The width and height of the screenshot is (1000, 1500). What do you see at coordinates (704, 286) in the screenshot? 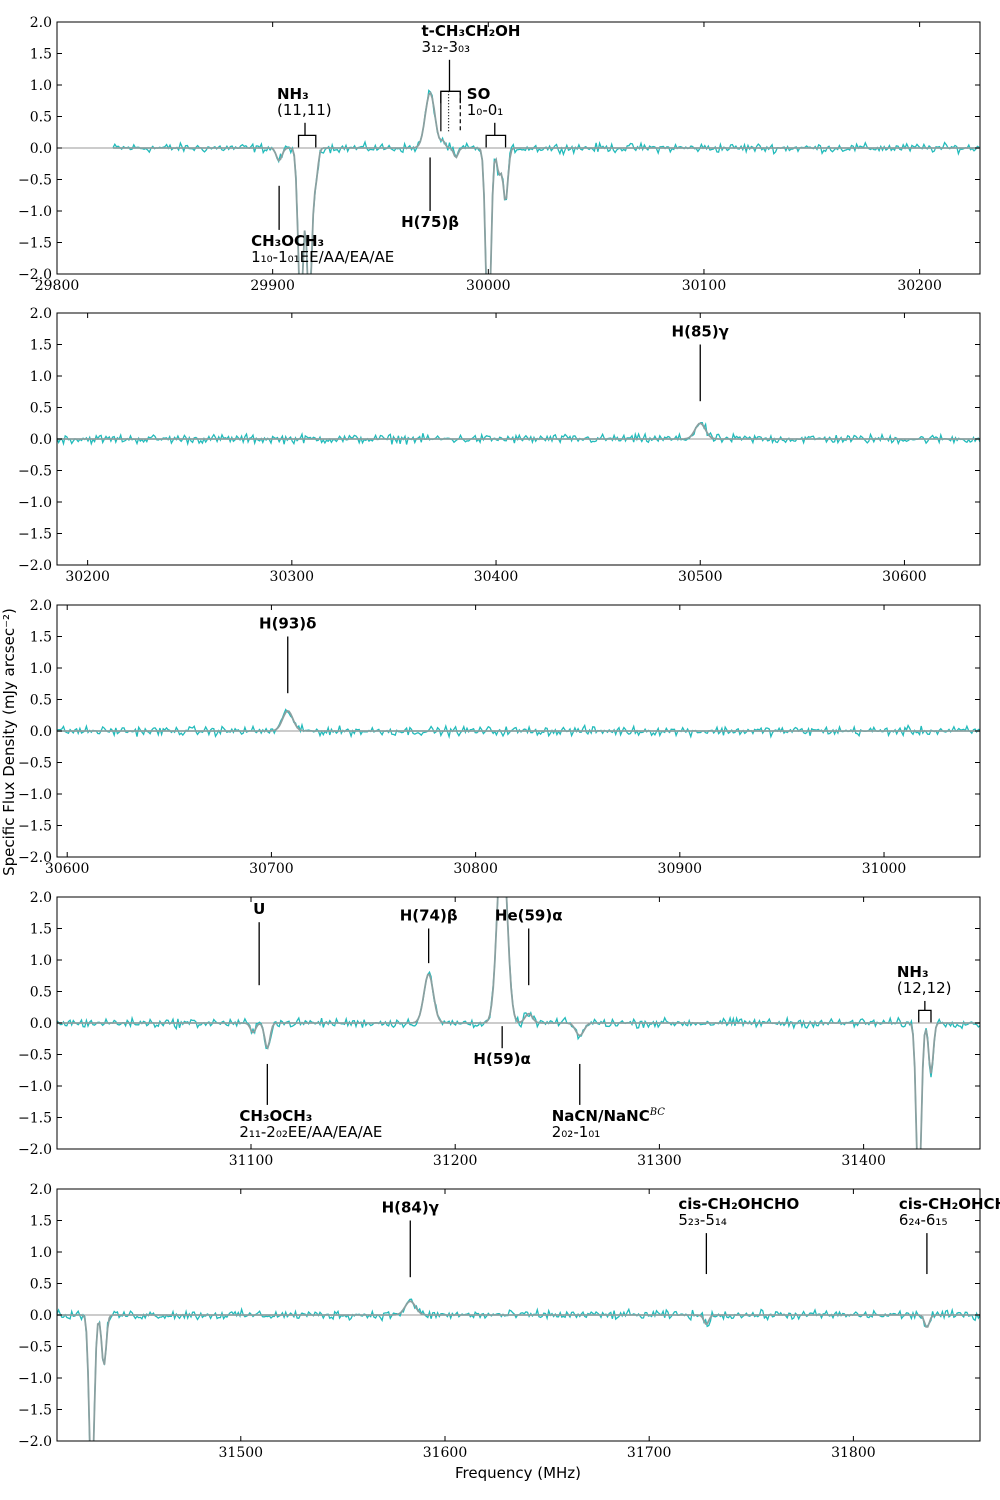
I see `x-tick-label: 30100` at bounding box center [704, 286].